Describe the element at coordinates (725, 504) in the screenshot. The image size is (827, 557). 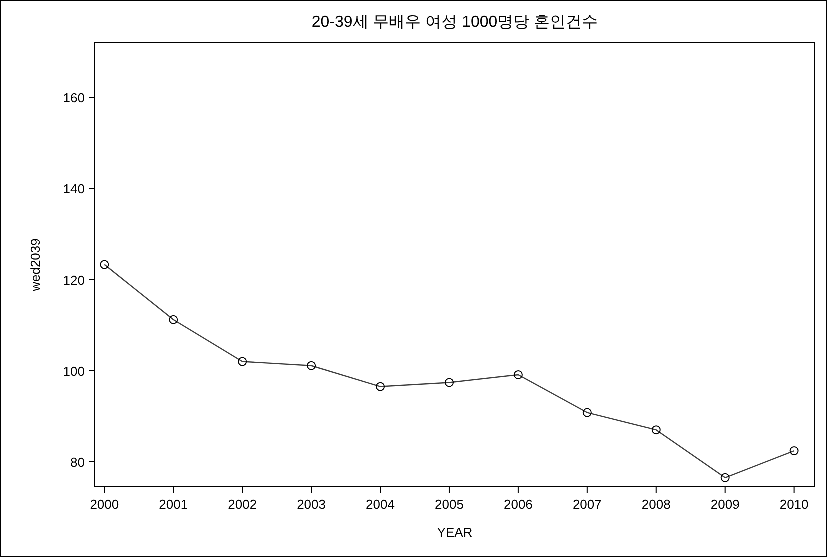
I see `x-tick-label: 2009` at that location.